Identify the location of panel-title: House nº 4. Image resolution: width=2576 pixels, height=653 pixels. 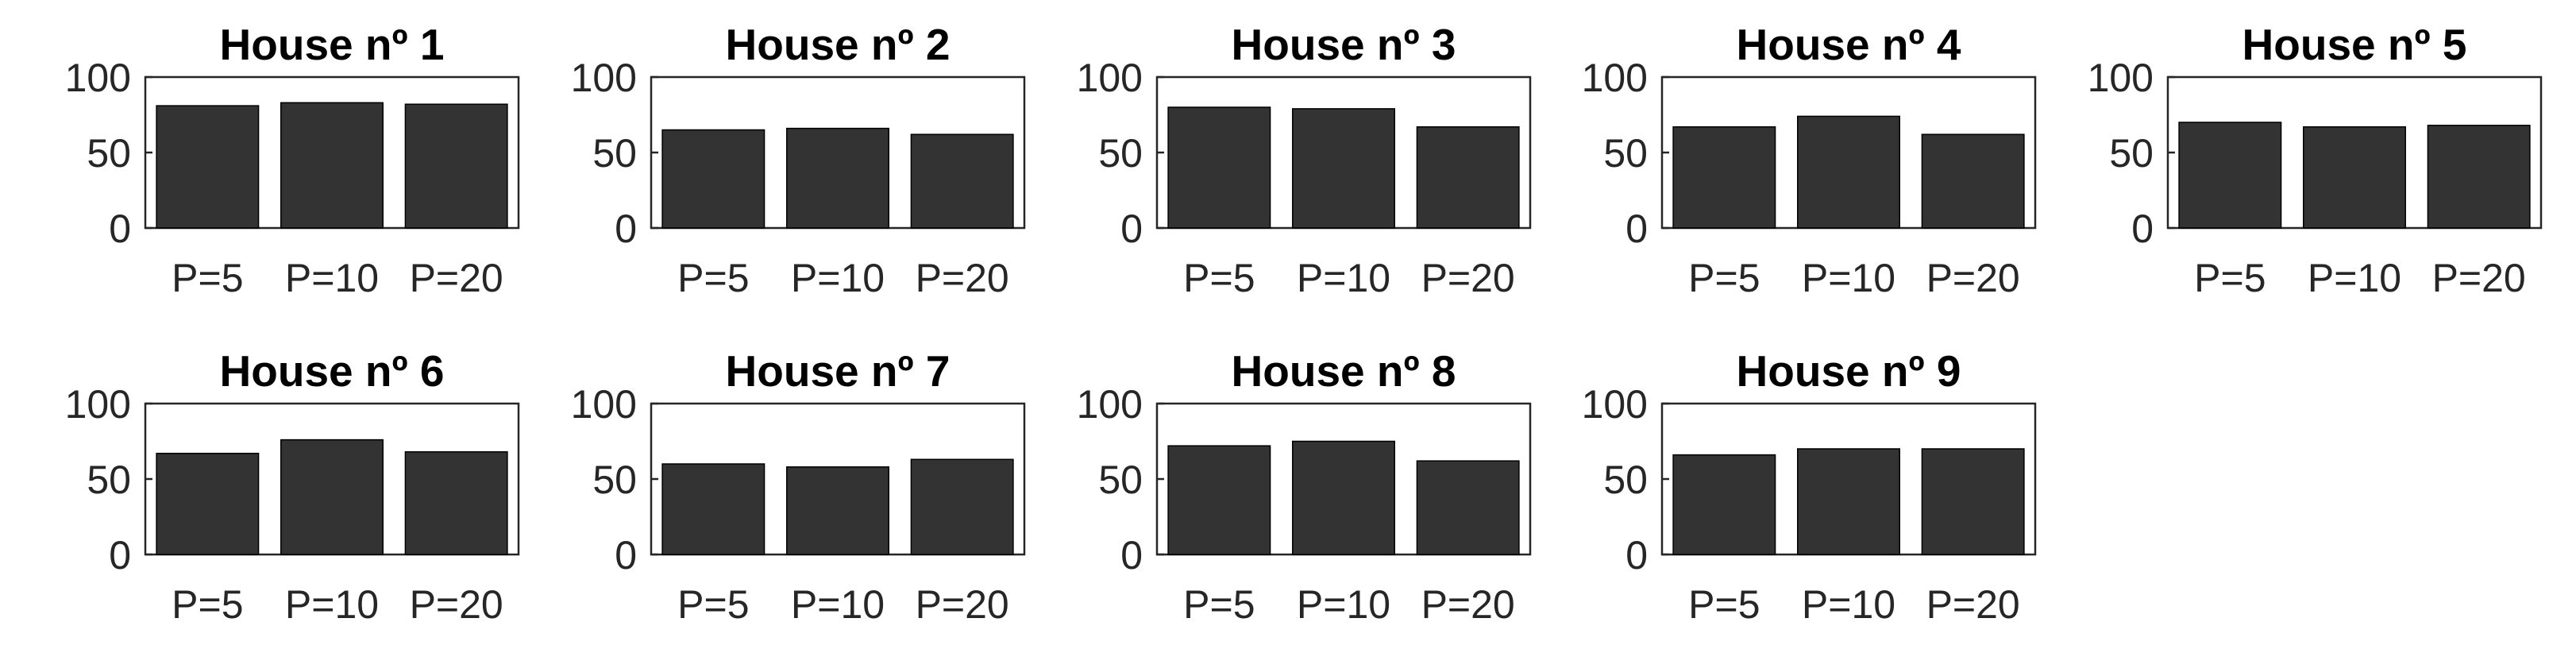
(1849, 44).